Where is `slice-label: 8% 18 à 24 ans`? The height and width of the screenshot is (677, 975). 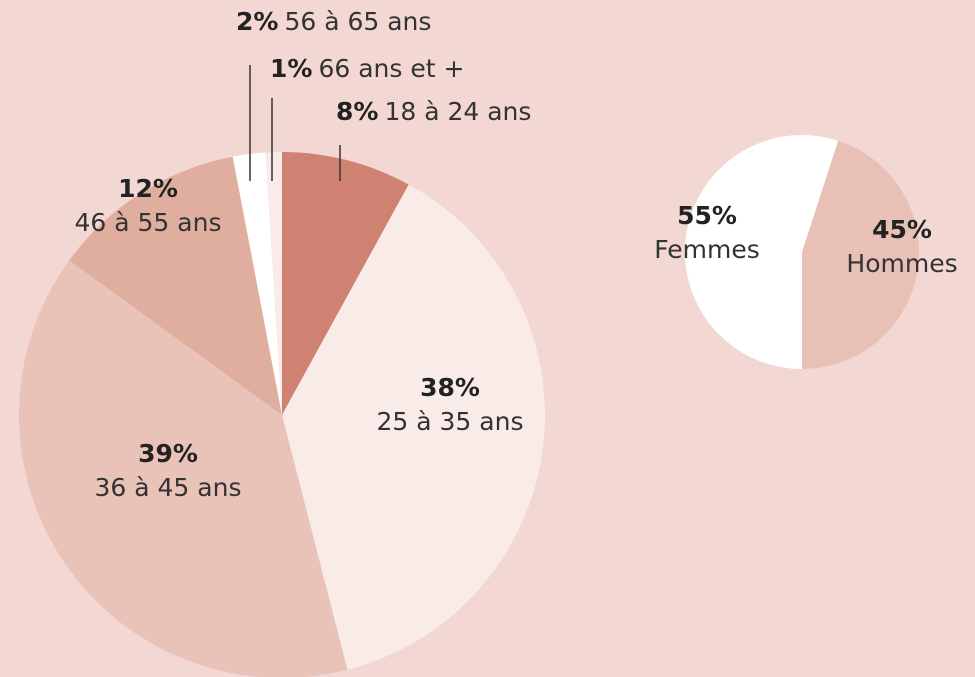
slice-label: 8% 18 à 24 ans is located at coordinates (433, 111).